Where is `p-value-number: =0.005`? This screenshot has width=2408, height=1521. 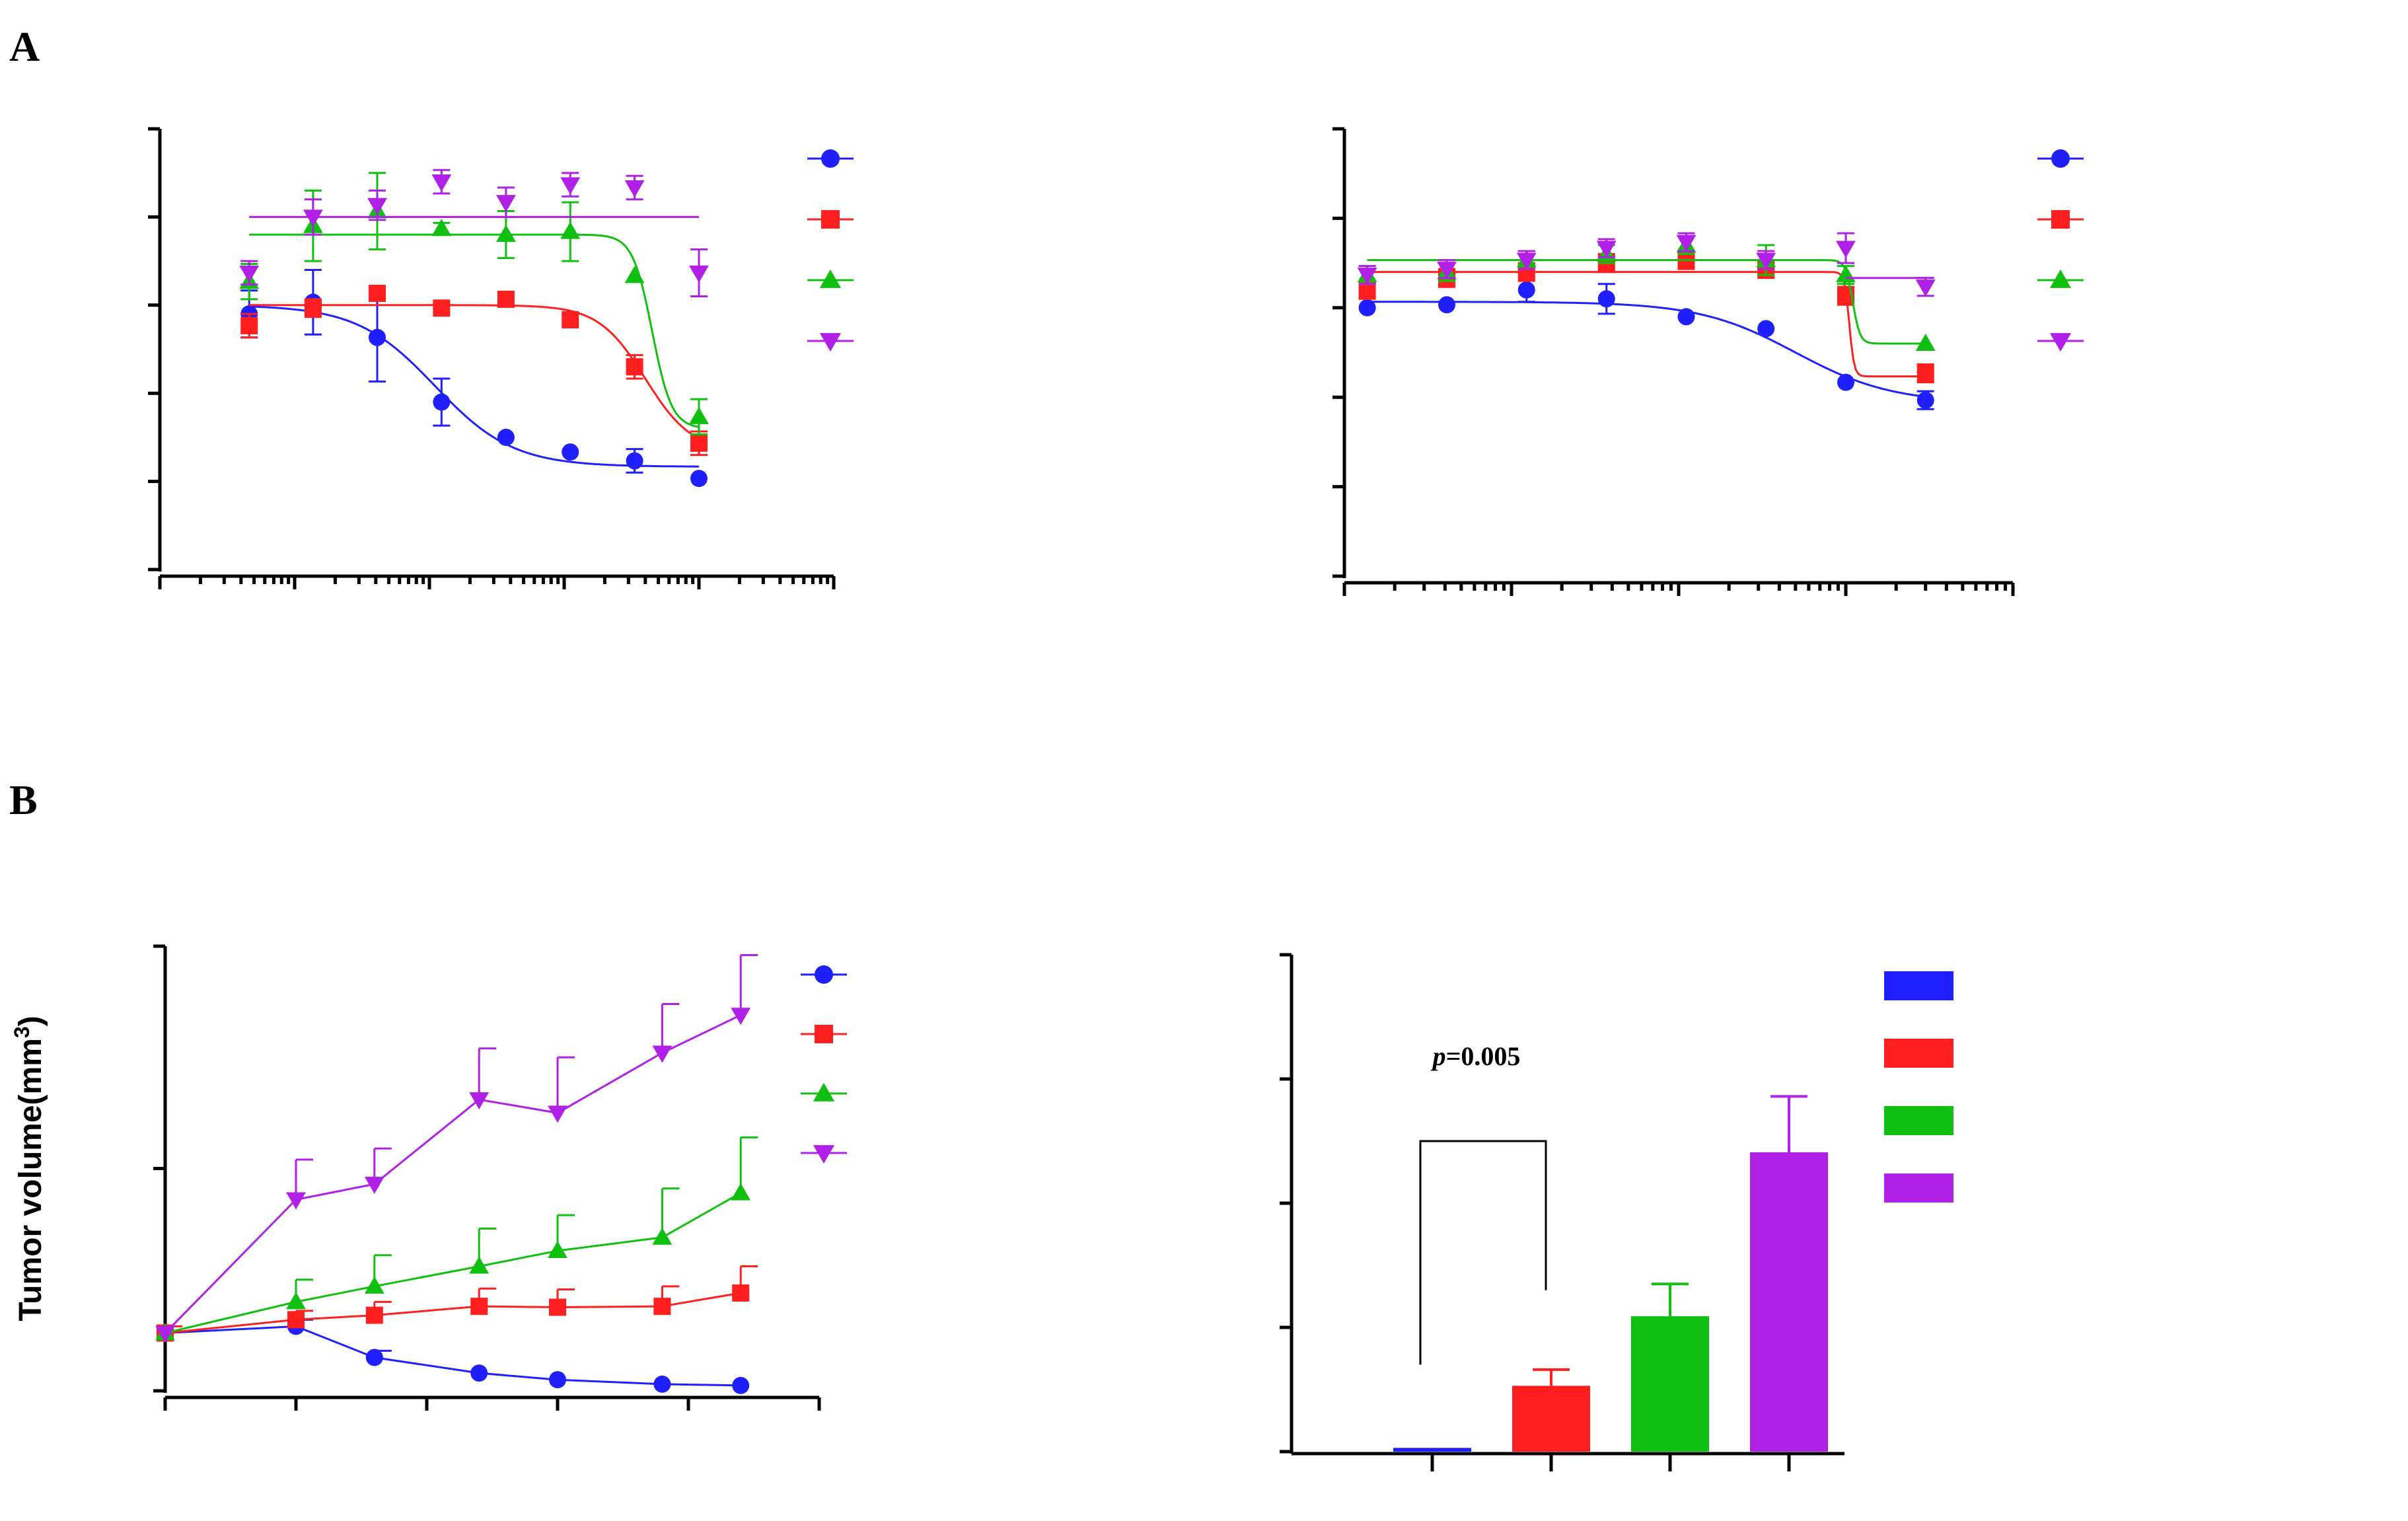
p-value-number: =0.005 is located at coordinates (1484, 1056).